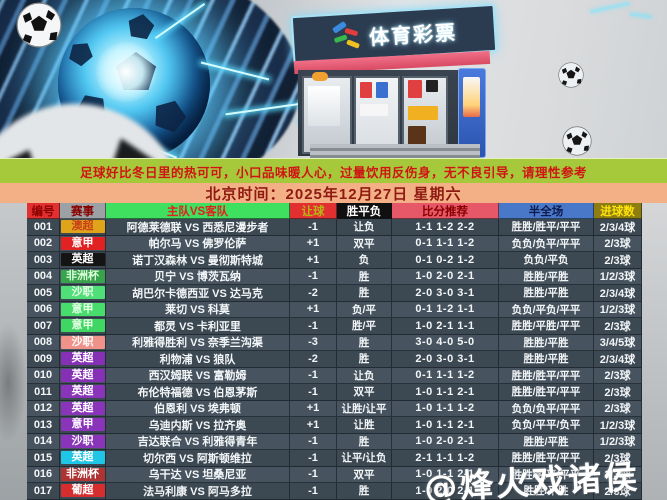 Image resolution: width=667 pixels, height=500 pixels. What do you see at coordinates (198, 491) in the screenshot?
I see `teams-cell: 法马利康 VS 阿马多拉` at bounding box center [198, 491].